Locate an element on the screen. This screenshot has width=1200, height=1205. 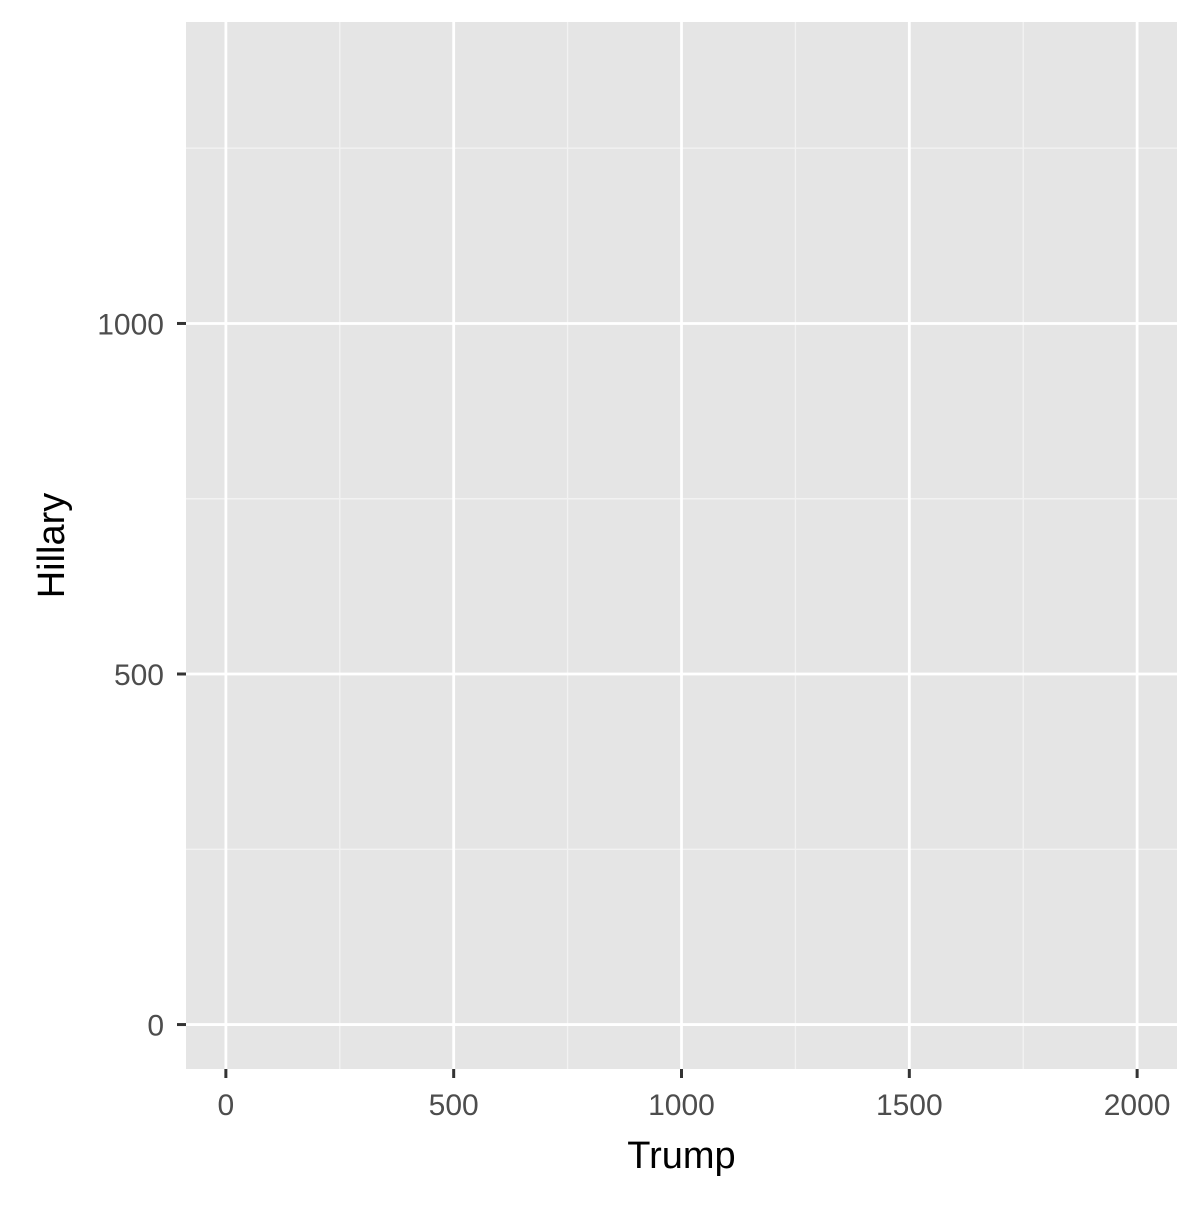
y-axis: 0 500 1000 is located at coordinates (141, 675).